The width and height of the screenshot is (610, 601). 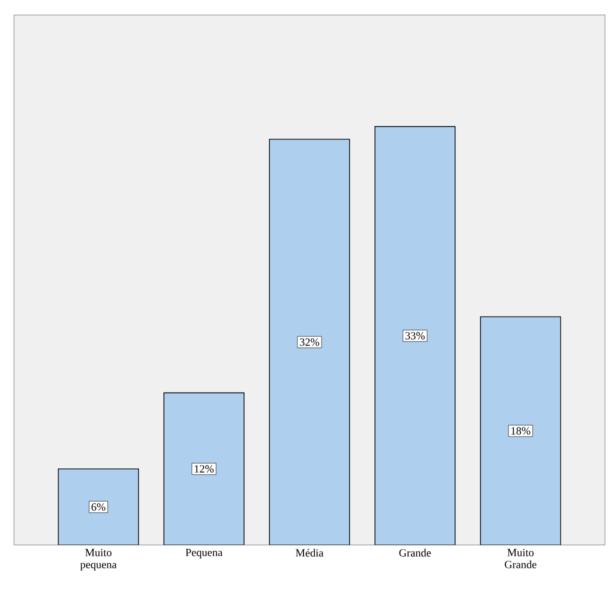 What do you see at coordinates (204, 553) in the screenshot?
I see `x-tick-label: Pequena` at bounding box center [204, 553].